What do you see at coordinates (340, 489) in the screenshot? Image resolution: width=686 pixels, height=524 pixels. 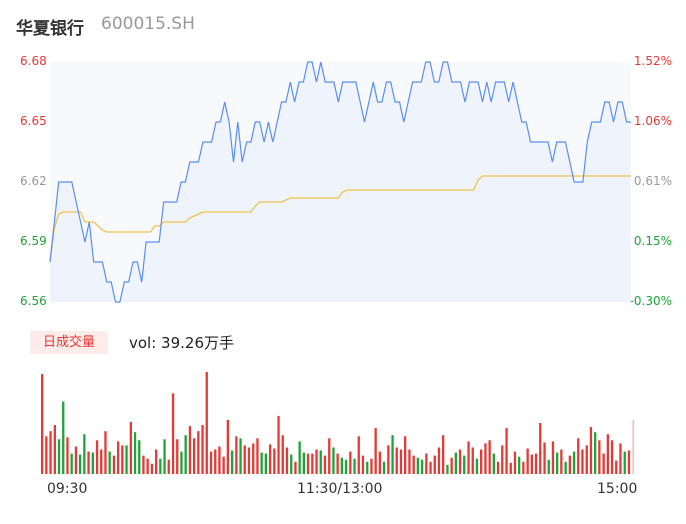 I see `time-label-midday: 11:30/13:00` at bounding box center [340, 489].